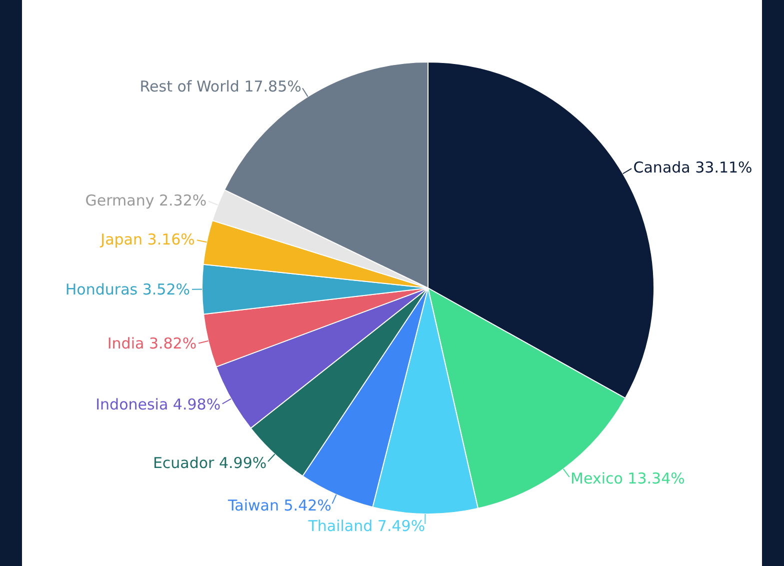  I want to click on slice-label: Indonesia 4.98%, so click(158, 405).